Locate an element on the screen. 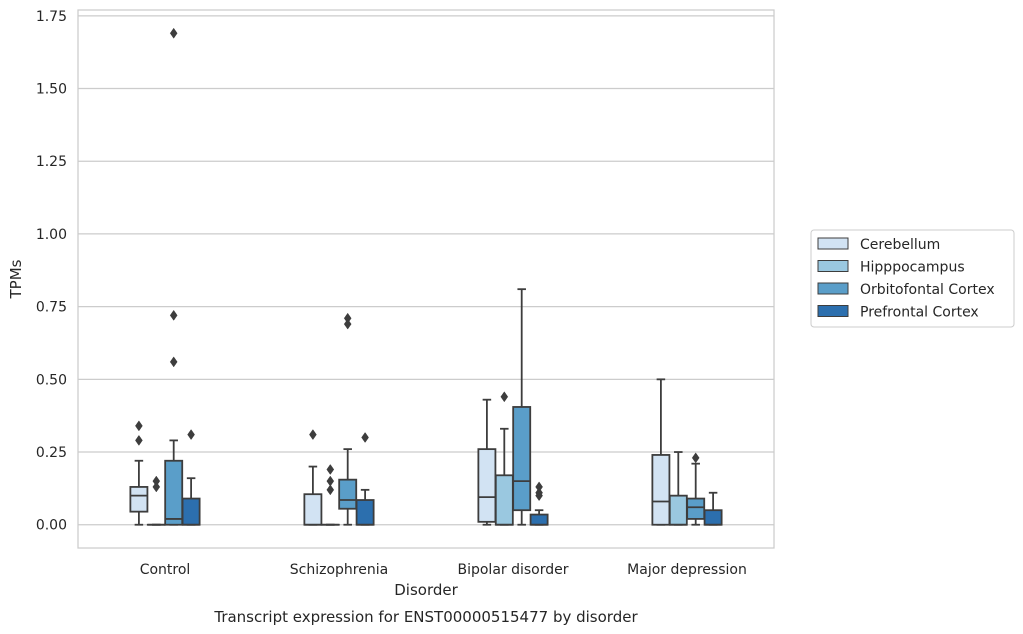  x-tick-label: Control is located at coordinates (165, 570).